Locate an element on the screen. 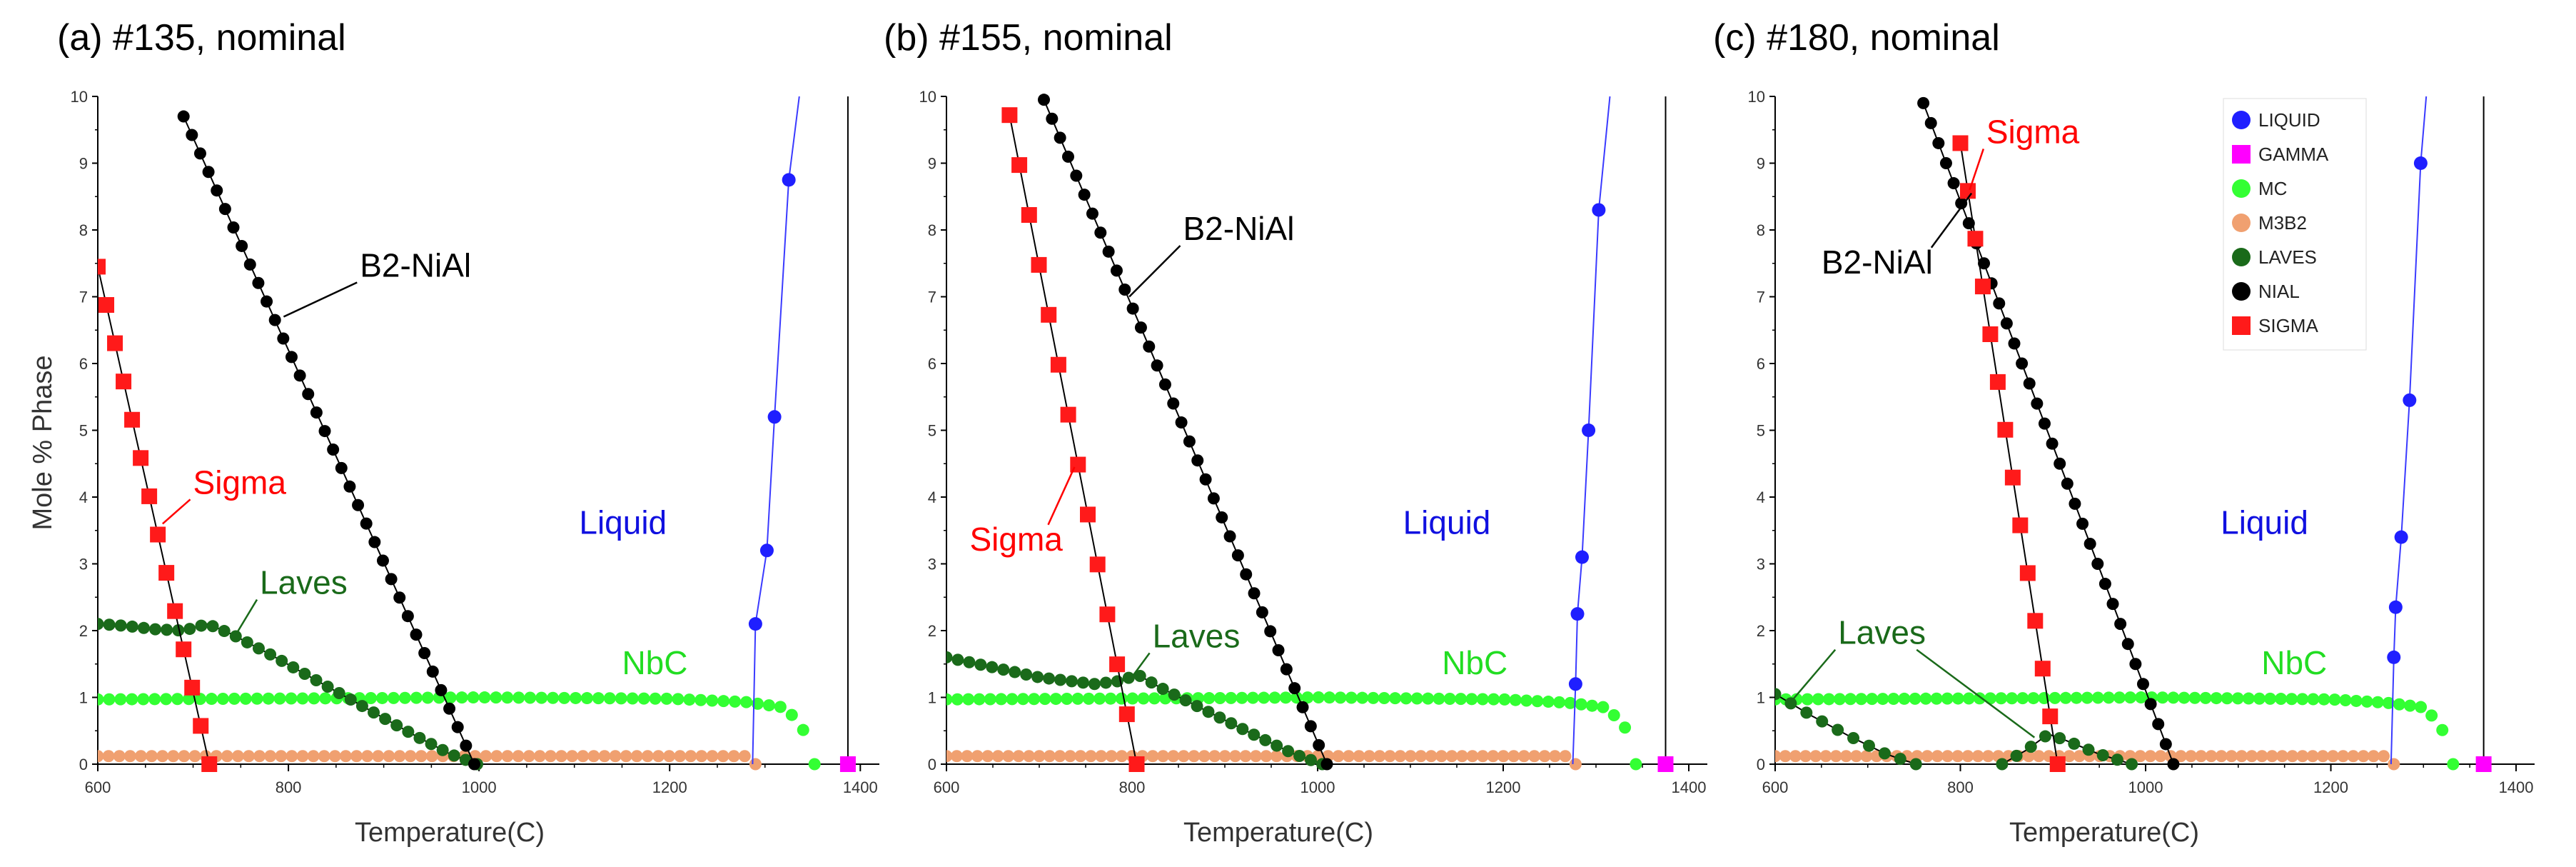 This screenshot has height=867, width=2576. y-tick-label: 9 is located at coordinates (1761, 164).